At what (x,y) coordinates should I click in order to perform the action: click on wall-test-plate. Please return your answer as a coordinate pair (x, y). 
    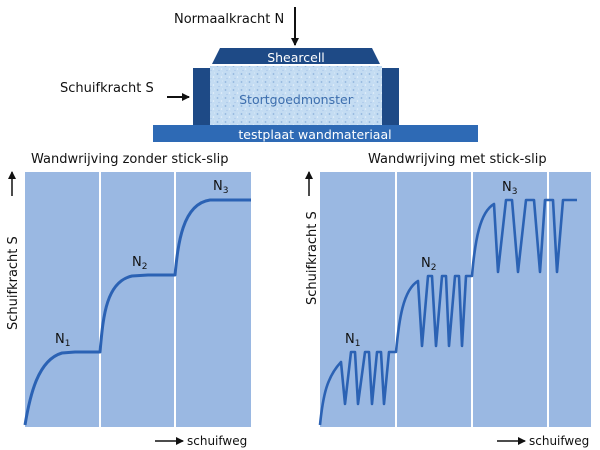
    Looking at the image, I should click on (315, 133).